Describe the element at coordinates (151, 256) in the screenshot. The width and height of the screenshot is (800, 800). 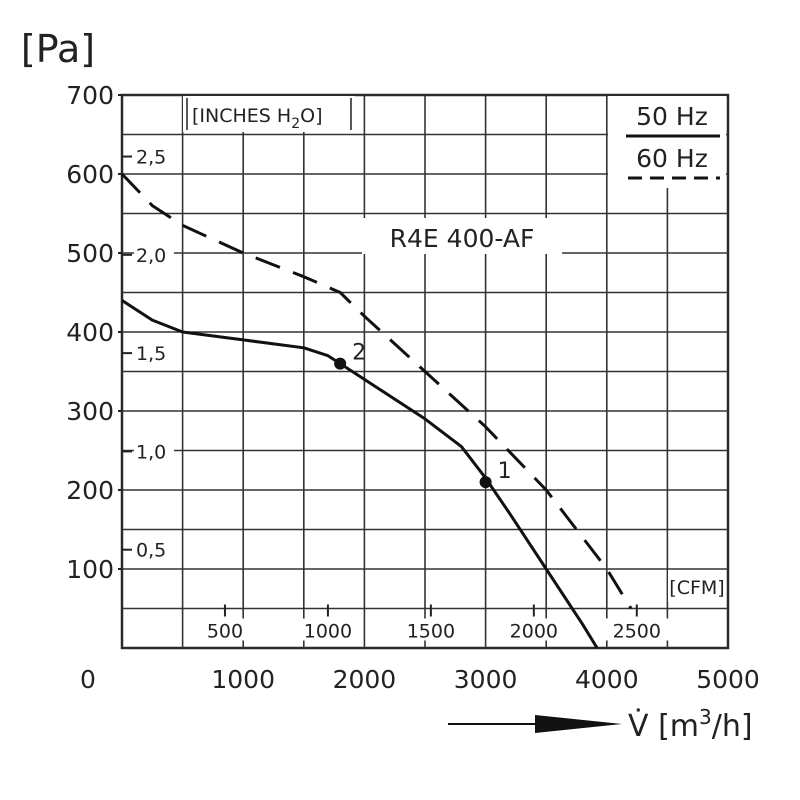
I see `inches-tick-label: 2,0` at that location.